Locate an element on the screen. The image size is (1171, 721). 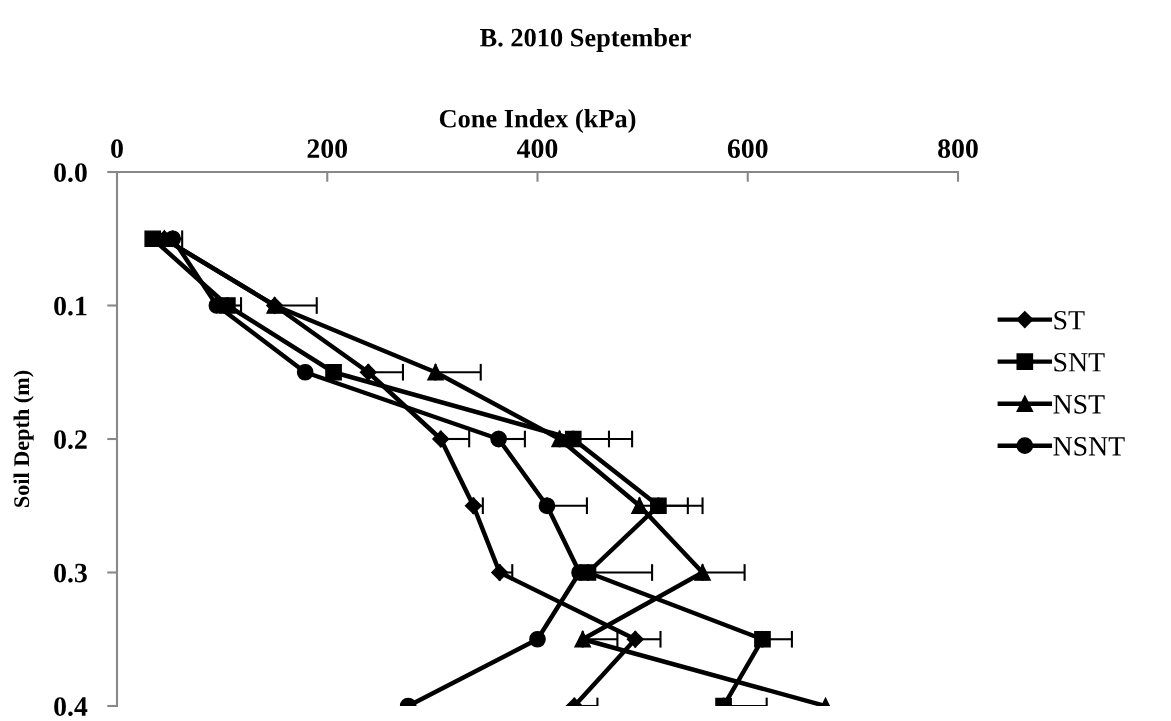
x-tick-label: 200 is located at coordinates (327, 149).